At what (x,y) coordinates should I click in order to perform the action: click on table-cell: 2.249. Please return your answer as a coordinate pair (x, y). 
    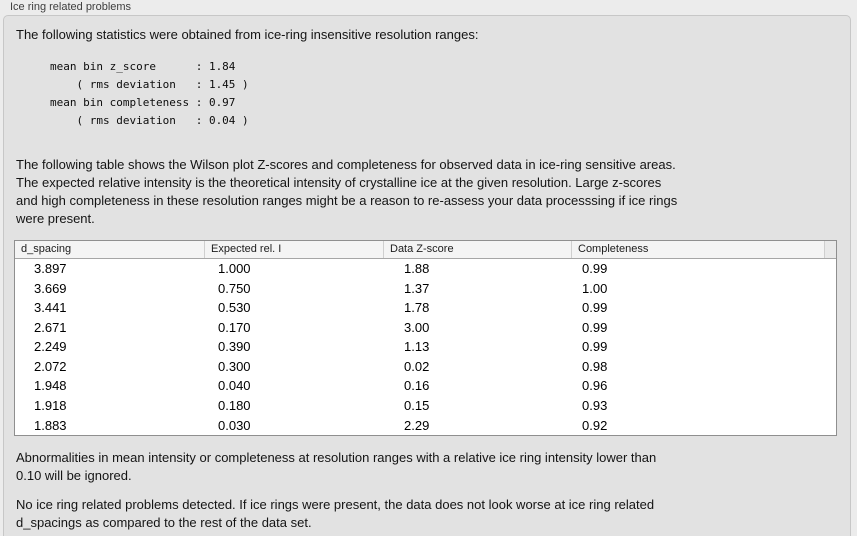
    Looking at the image, I should click on (50, 347).